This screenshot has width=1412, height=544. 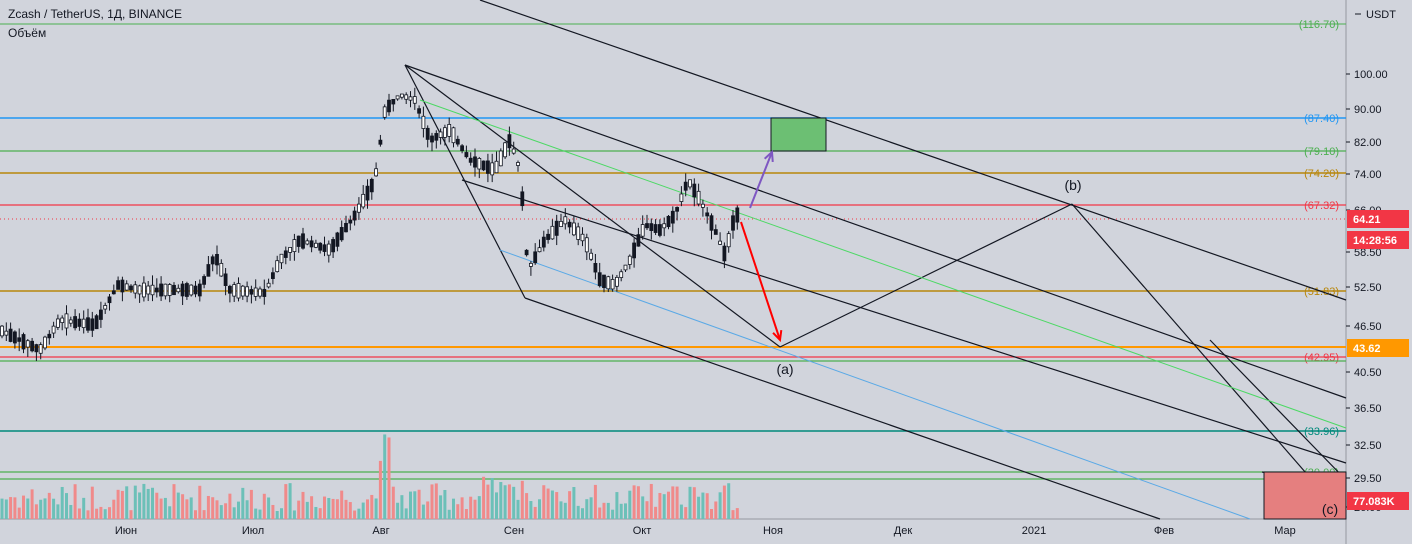 What do you see at coordinates (903, 531) in the screenshot?
I see `time-tick-label: Дек` at bounding box center [903, 531].